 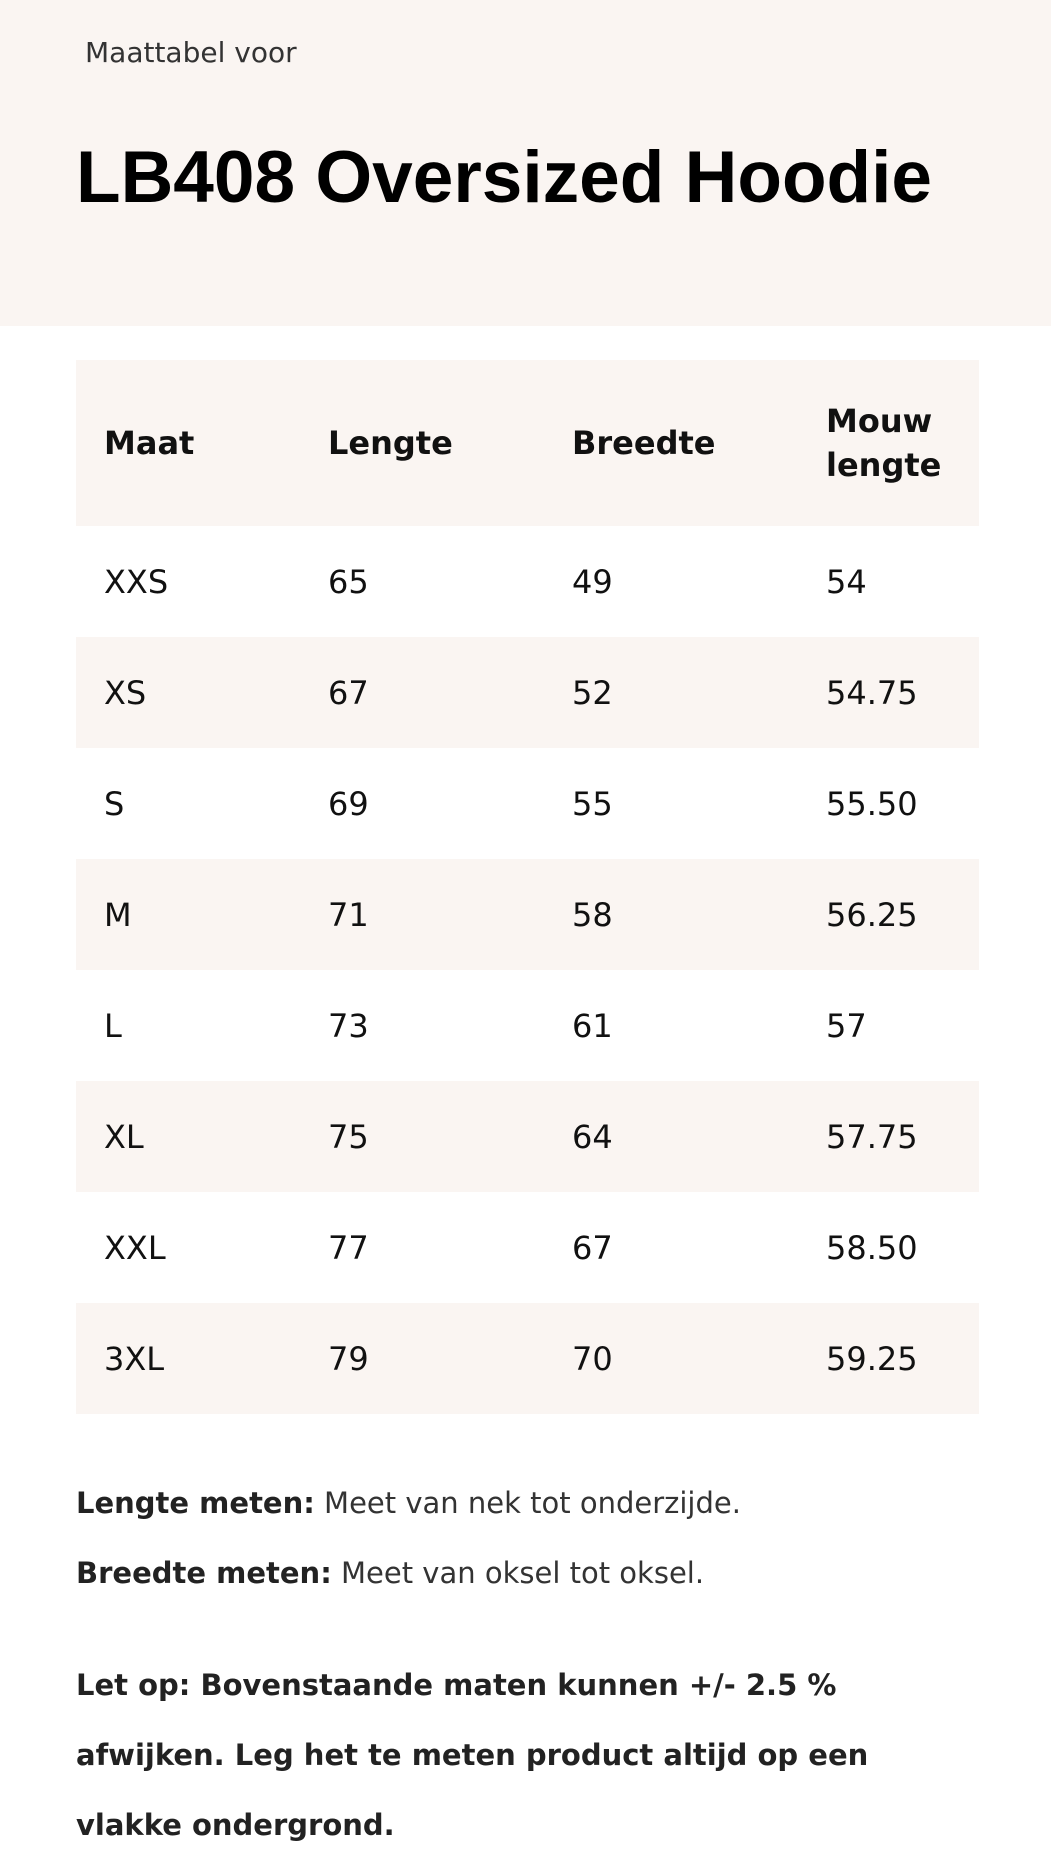 I want to click on table-cell: 58, so click(x=671, y=914).